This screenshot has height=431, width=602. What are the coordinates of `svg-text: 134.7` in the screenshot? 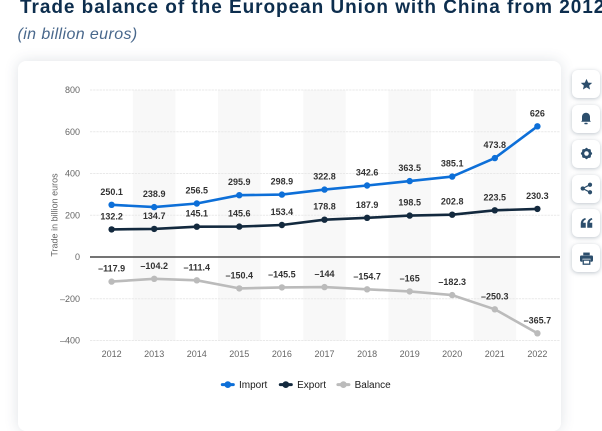 It's located at (154, 216).